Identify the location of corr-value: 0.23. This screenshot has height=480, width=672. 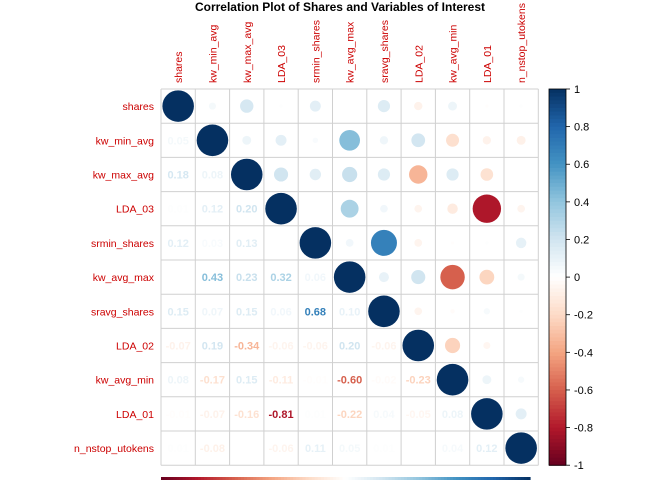
(246, 278).